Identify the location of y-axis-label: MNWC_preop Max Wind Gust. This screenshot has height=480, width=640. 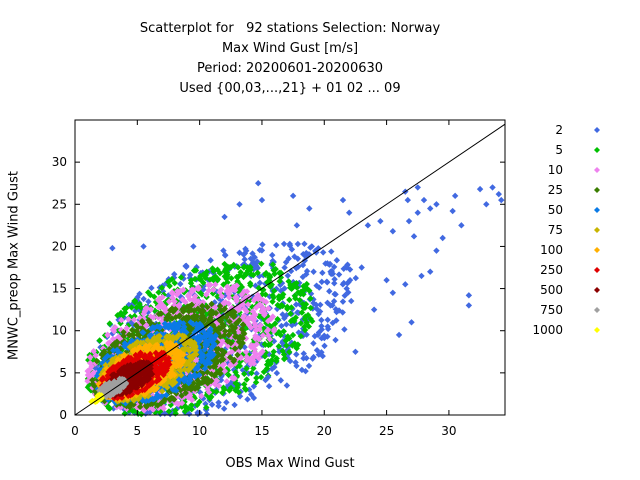
(14, 266).